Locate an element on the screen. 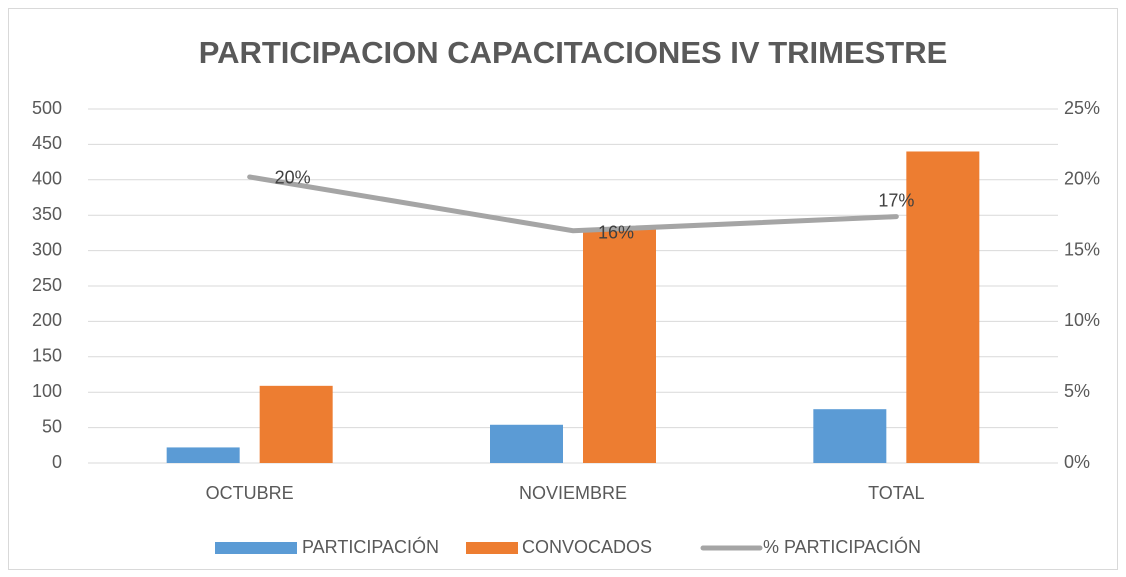 The image size is (1126, 577). y-tick-label: 250 is located at coordinates (47, 285).